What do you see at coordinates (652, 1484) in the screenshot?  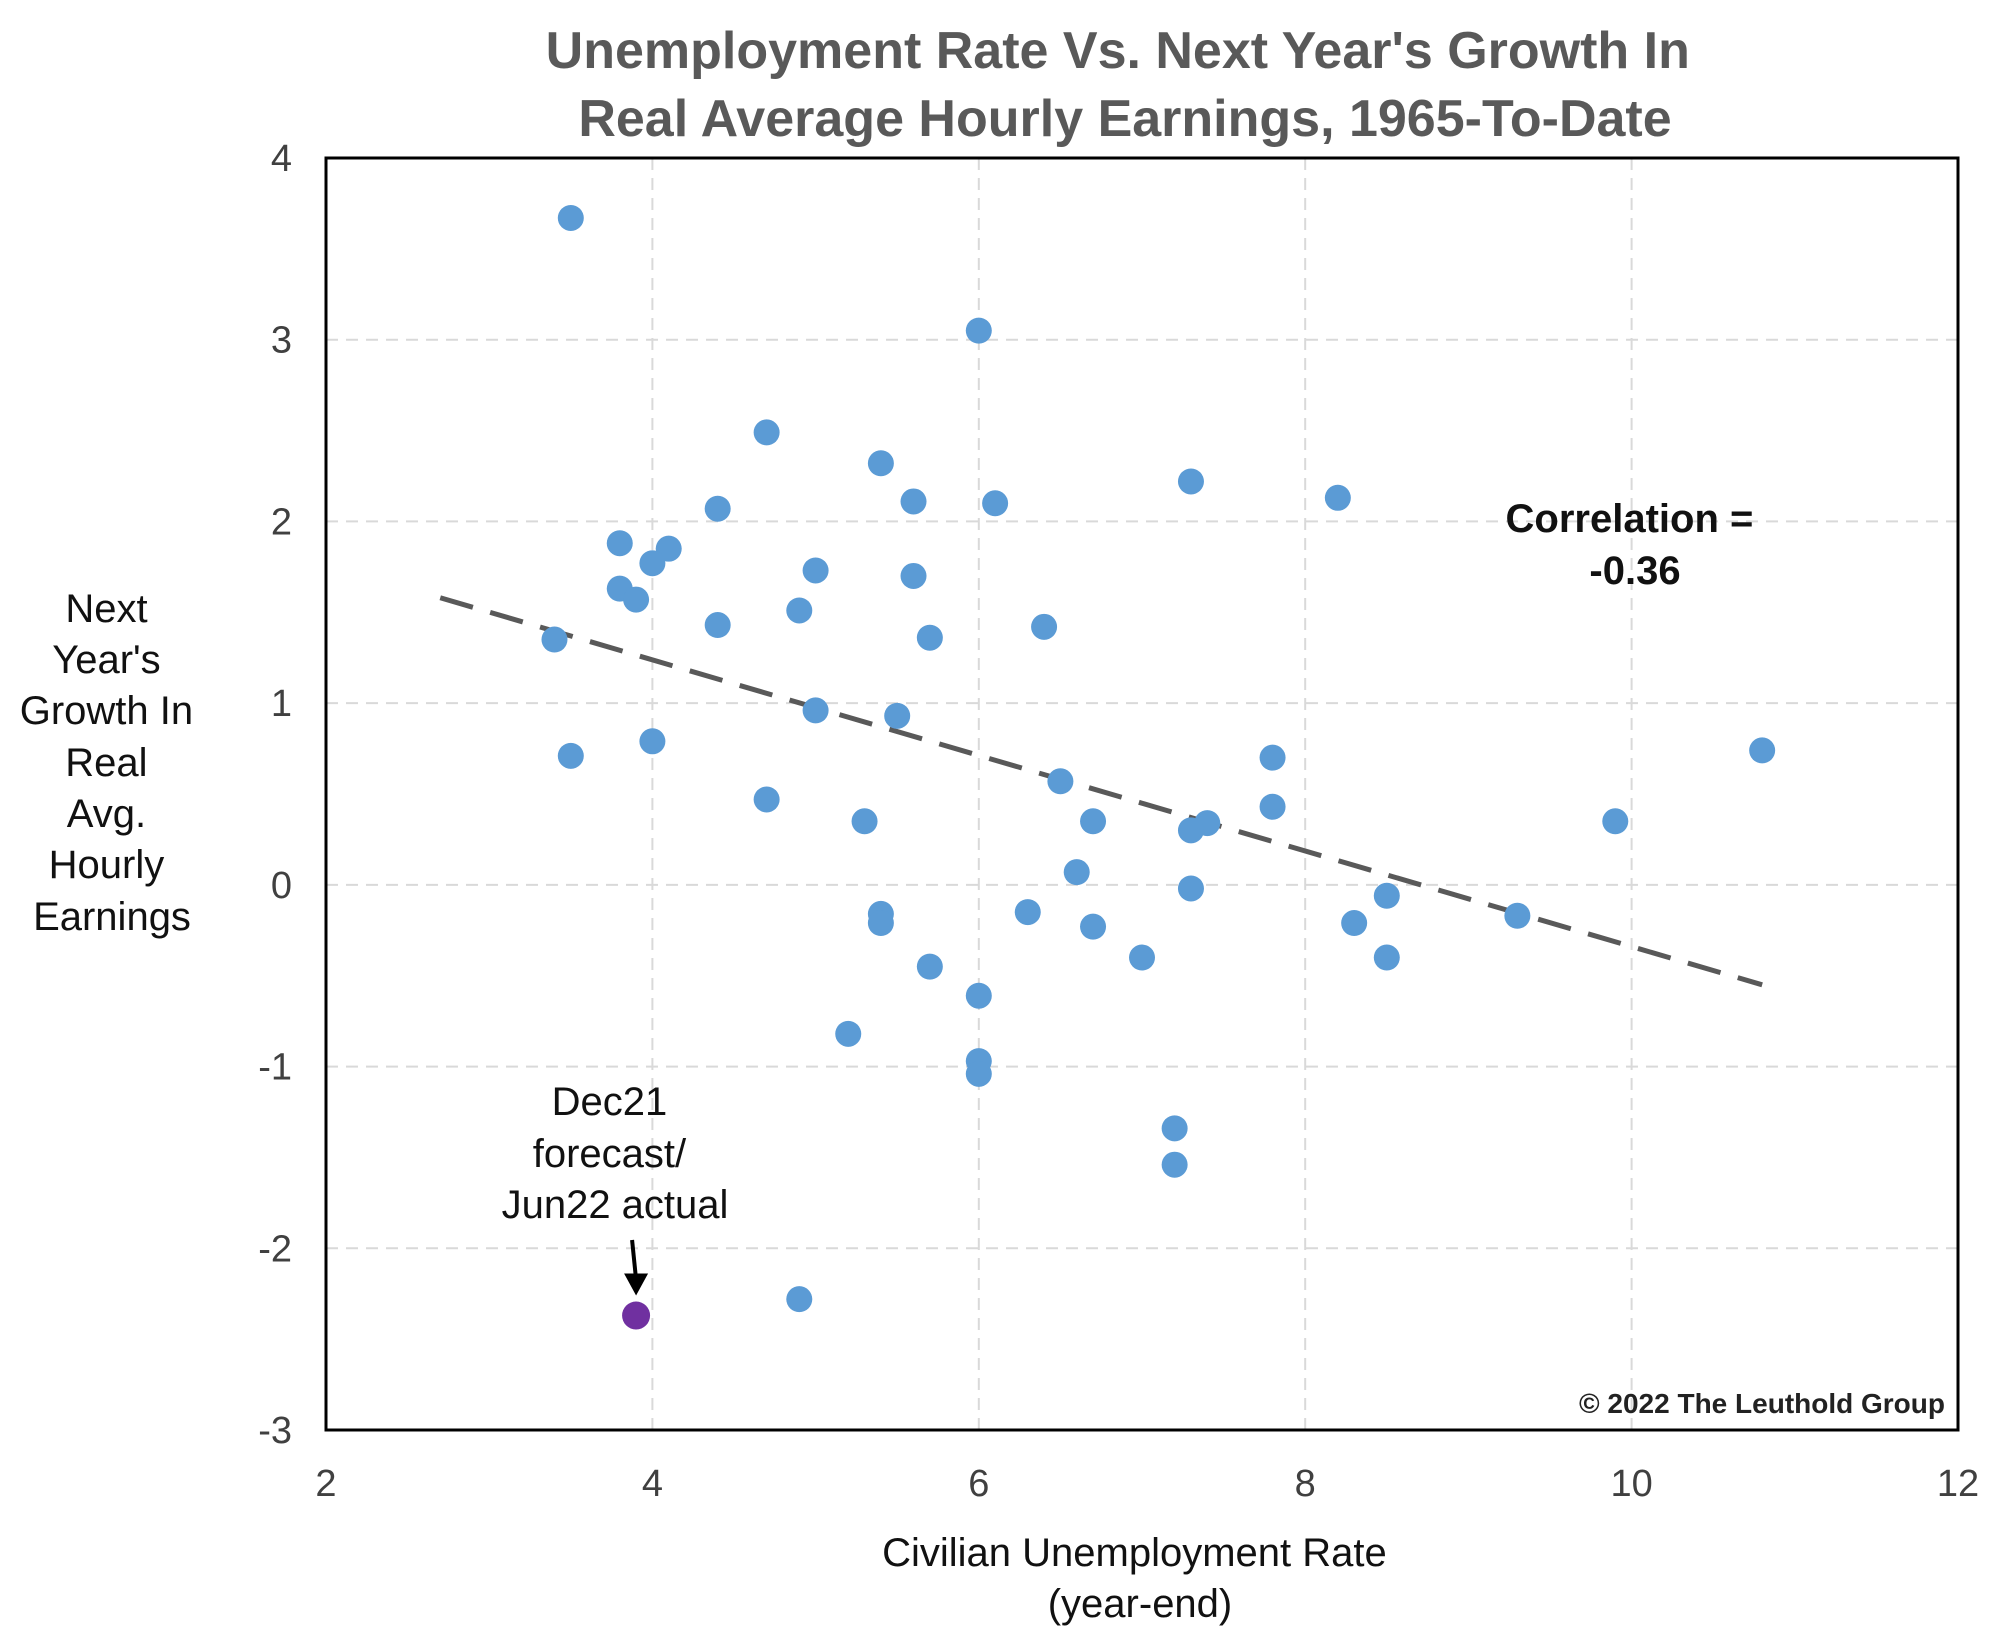 I see `x-tick-label: 4` at bounding box center [652, 1484].